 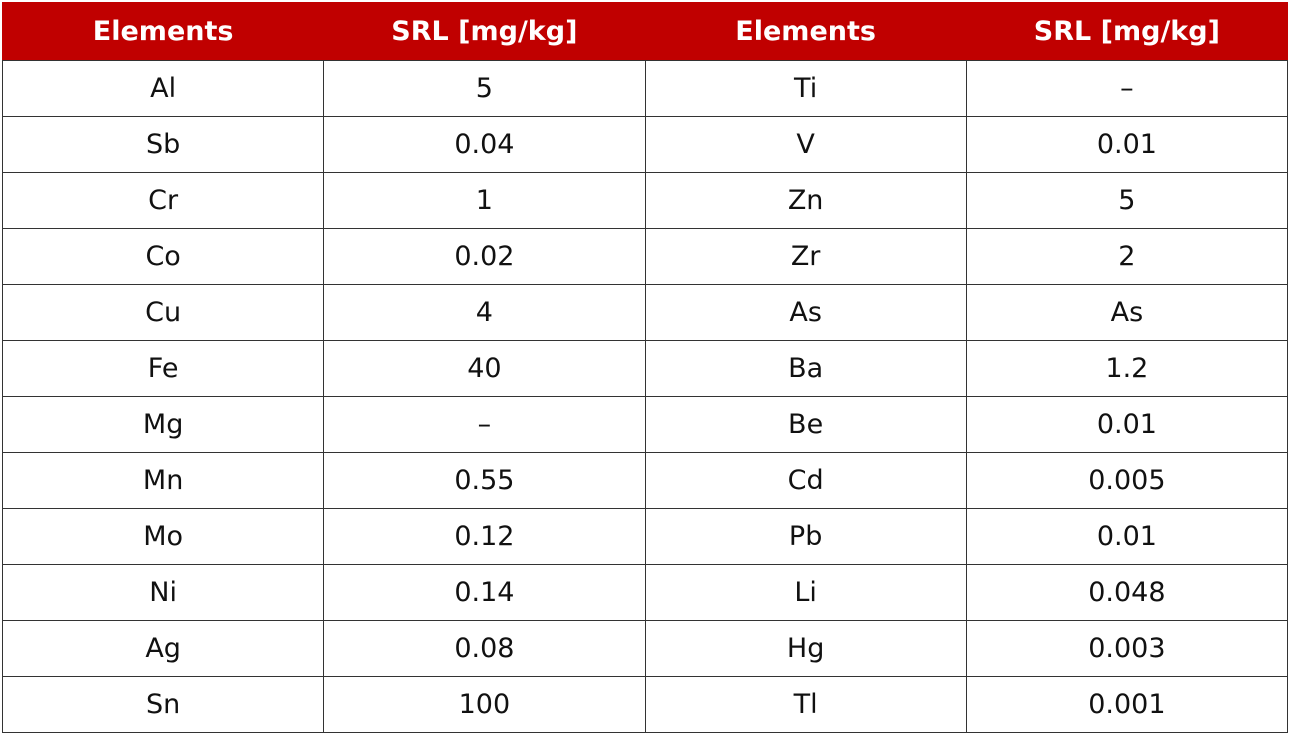 What do you see at coordinates (805, 256) in the screenshot?
I see `element-cell: Zr` at bounding box center [805, 256].